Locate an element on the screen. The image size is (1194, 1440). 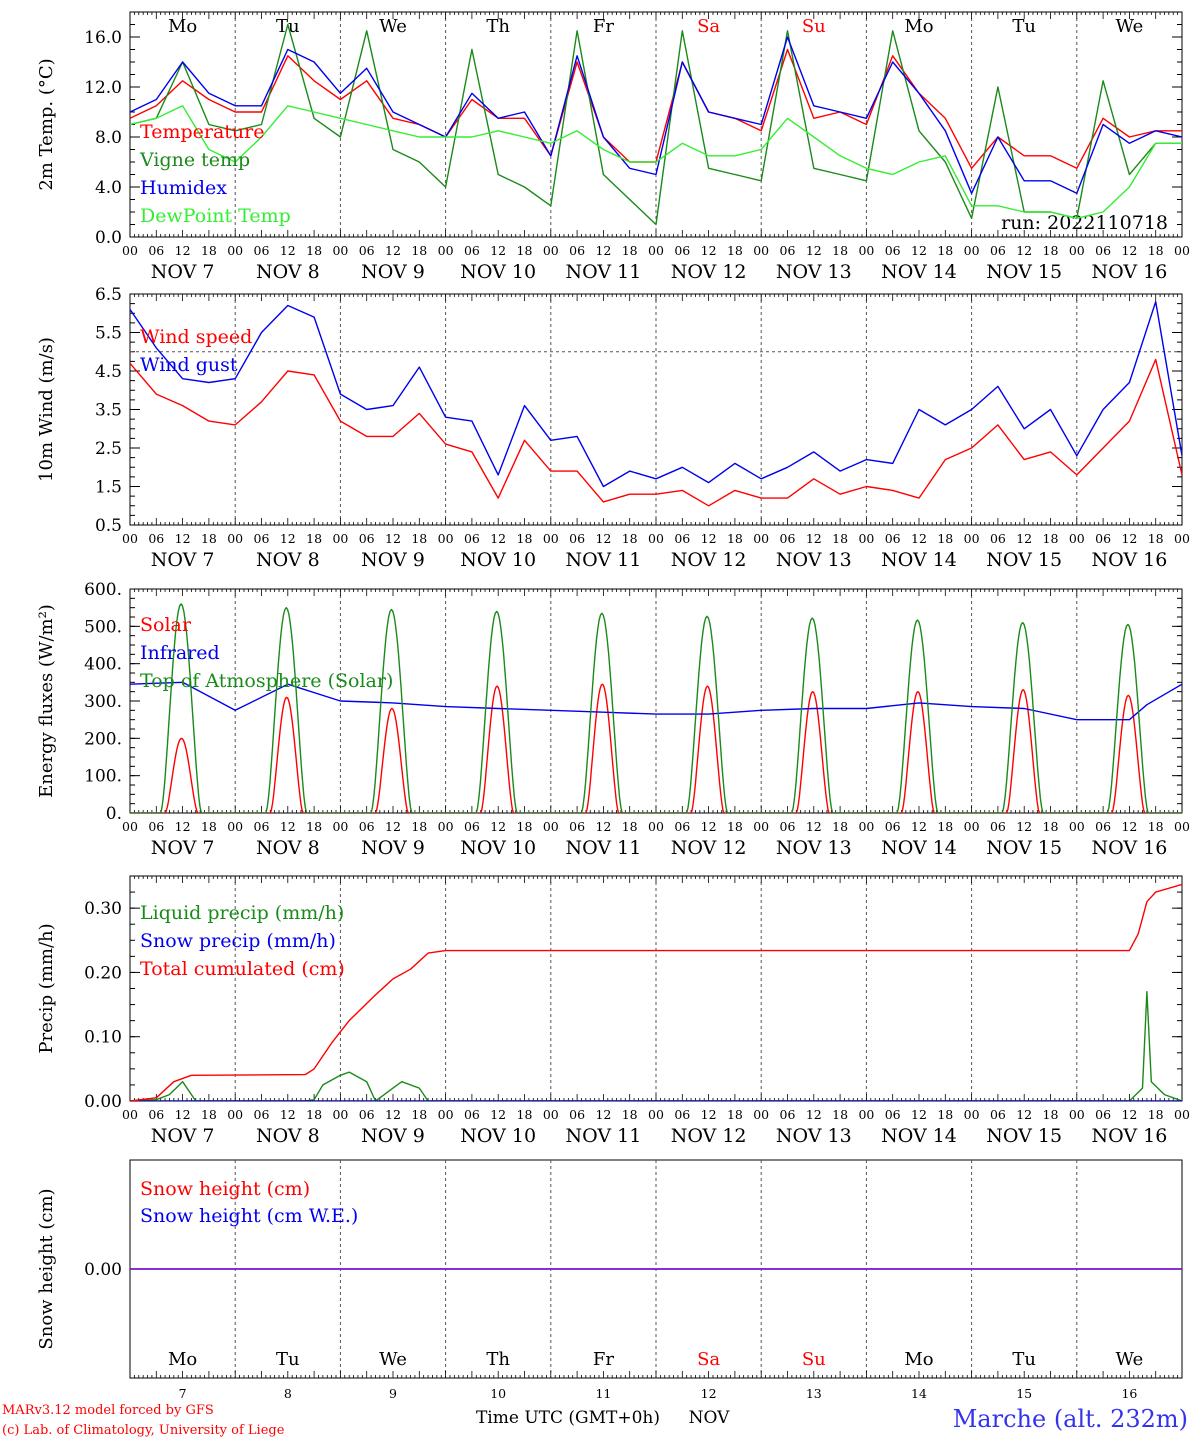
y-axis-label: Energy fluxes (W/m²) is located at coordinates (46, 701).